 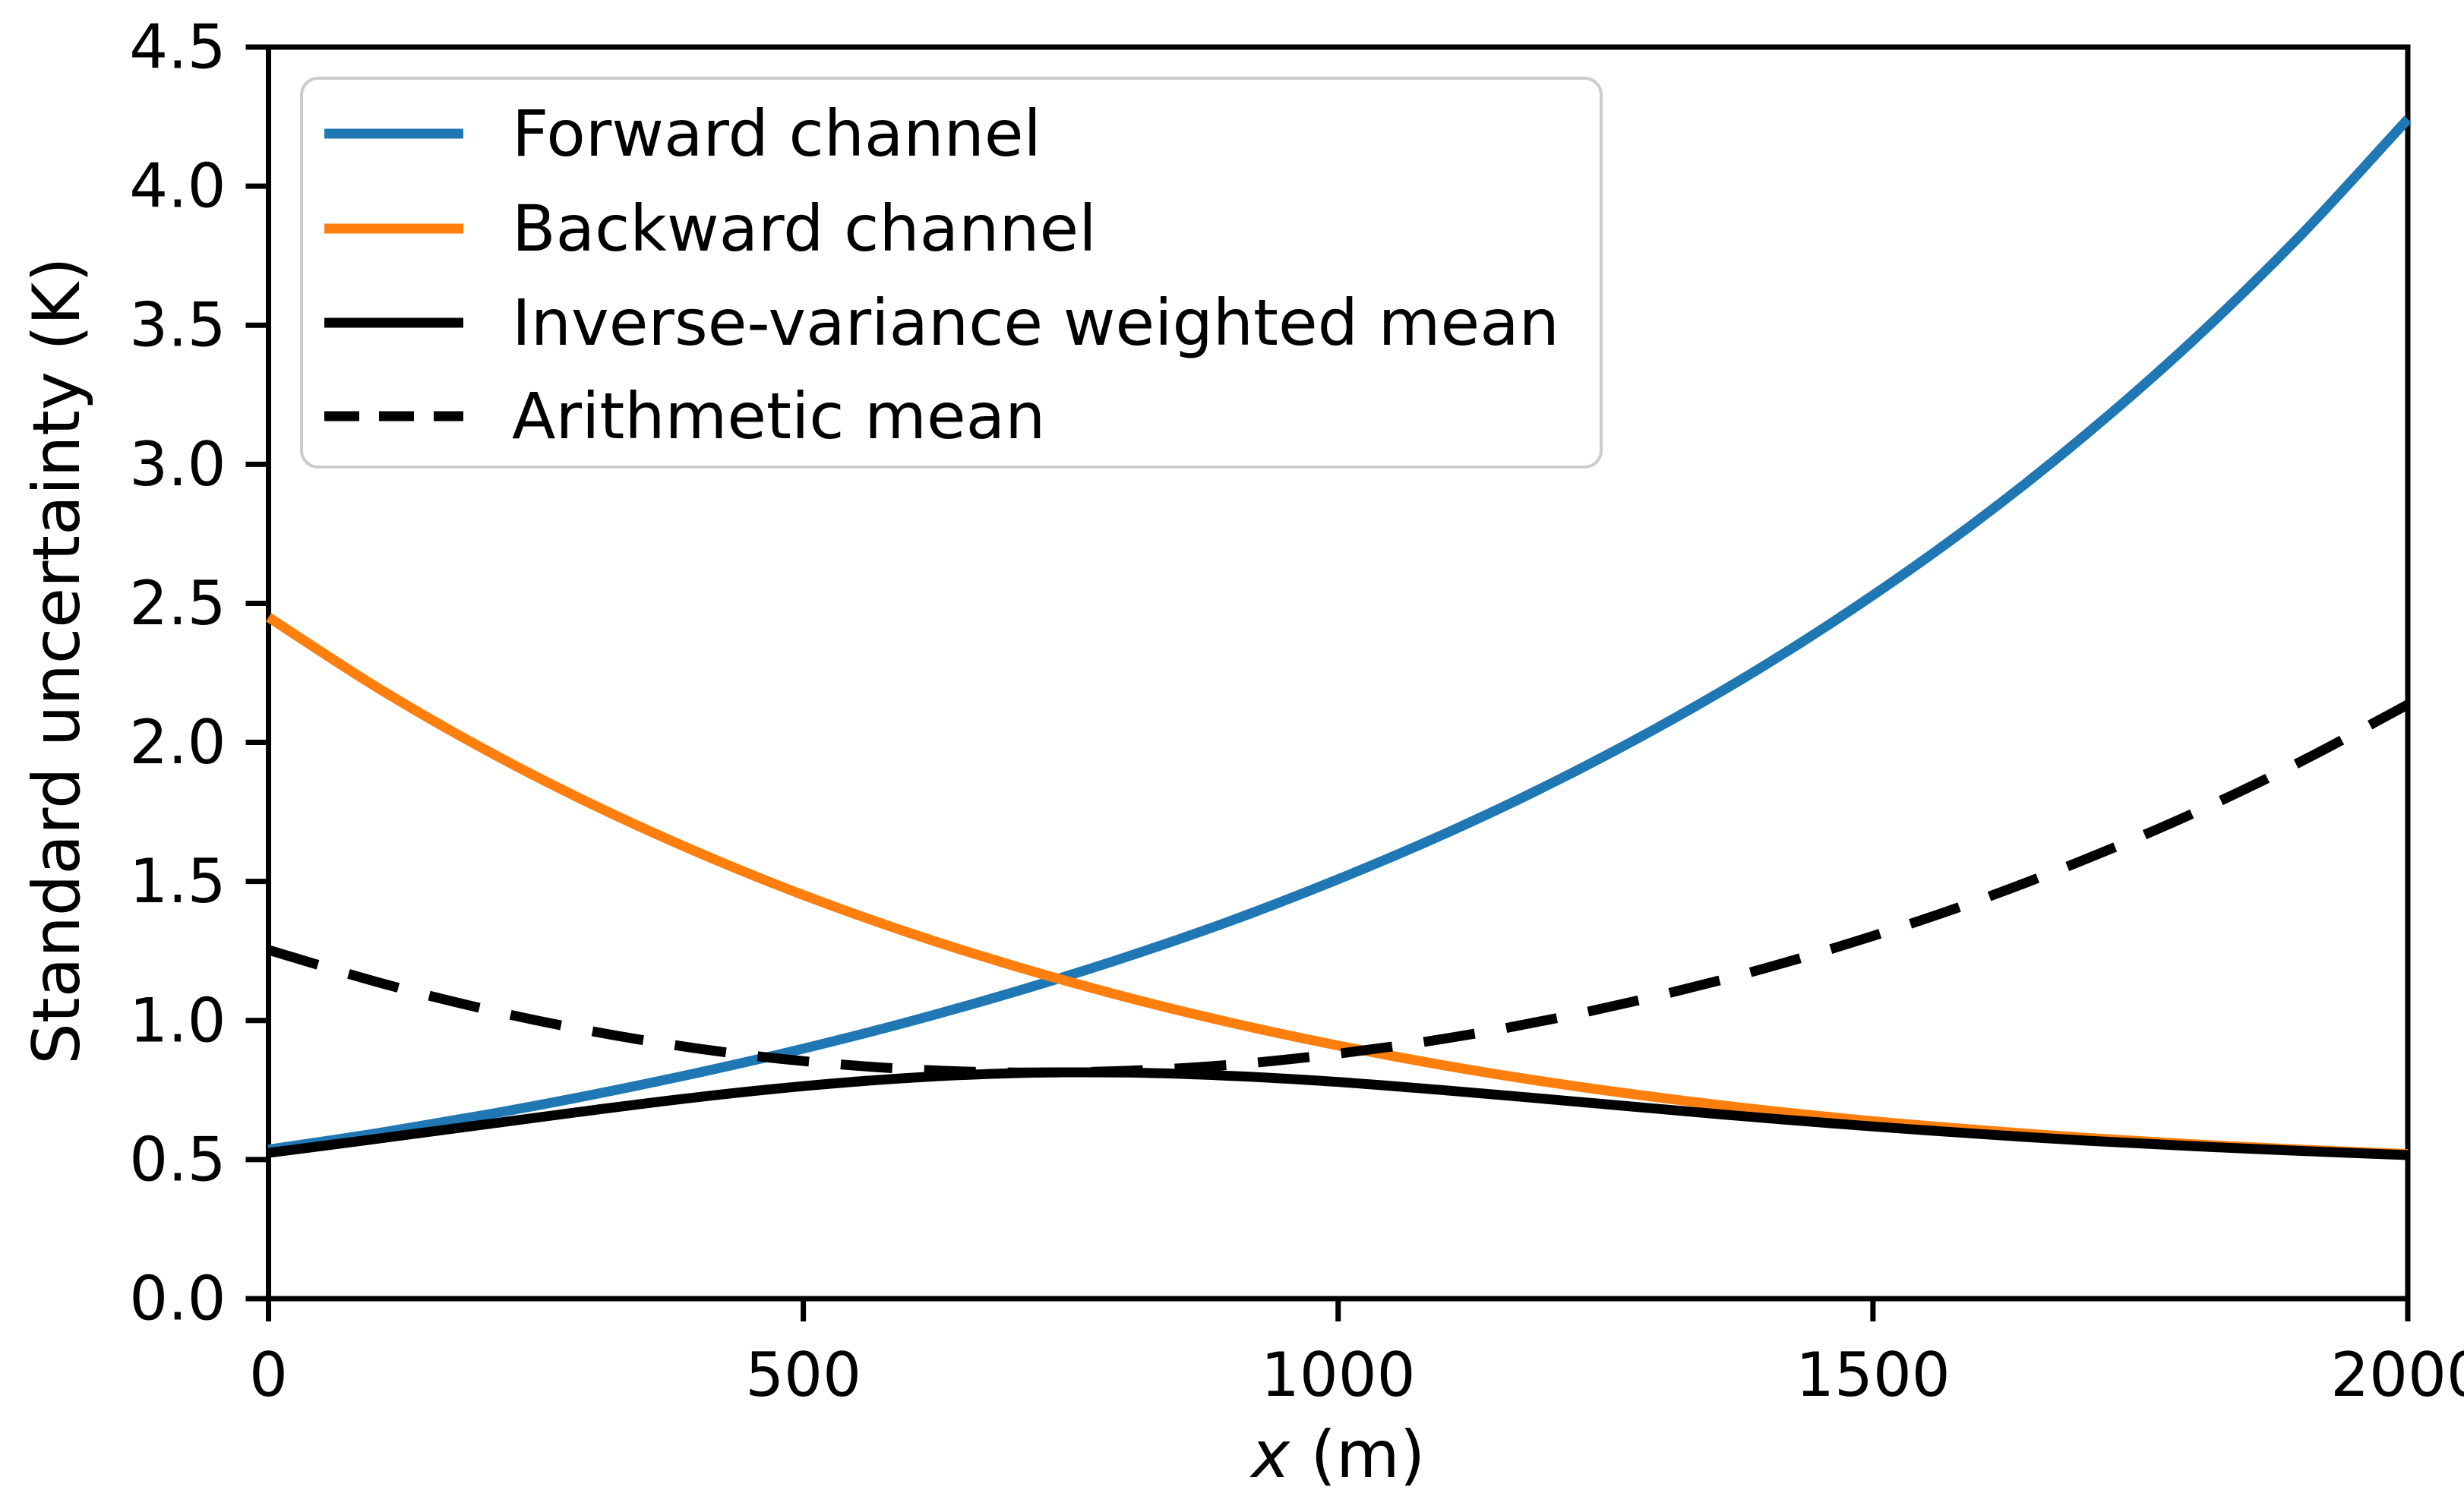 I want to click on x-tick-label: 500, so click(x=803, y=1375).